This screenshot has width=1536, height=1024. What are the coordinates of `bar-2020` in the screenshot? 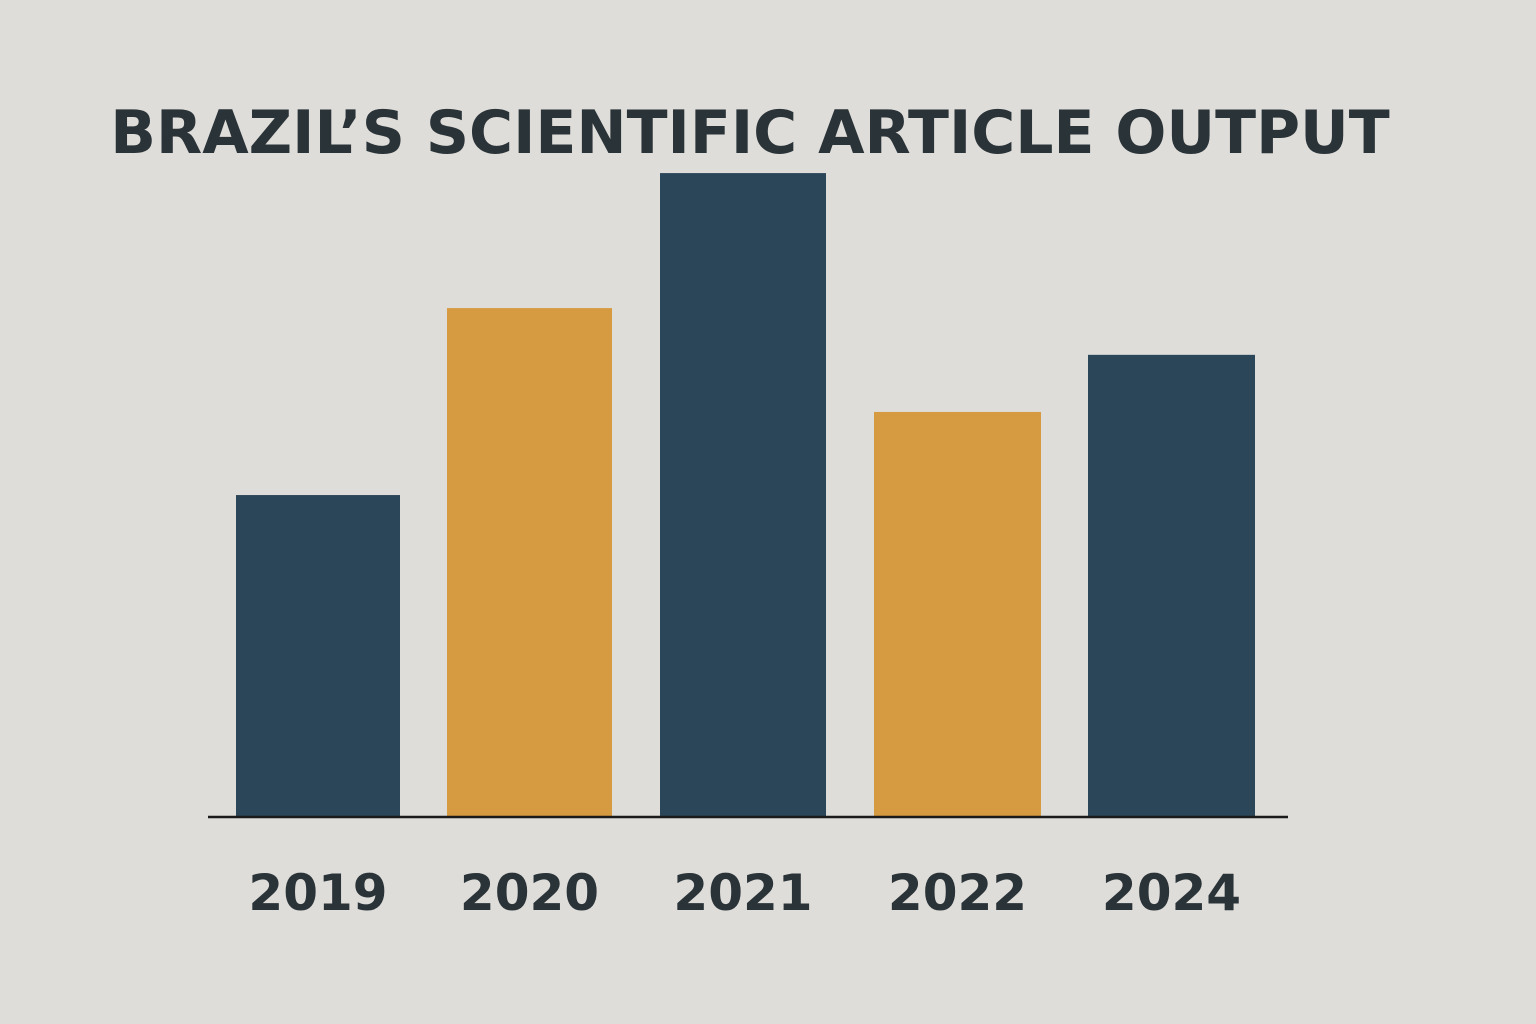 It's located at (529, 562).